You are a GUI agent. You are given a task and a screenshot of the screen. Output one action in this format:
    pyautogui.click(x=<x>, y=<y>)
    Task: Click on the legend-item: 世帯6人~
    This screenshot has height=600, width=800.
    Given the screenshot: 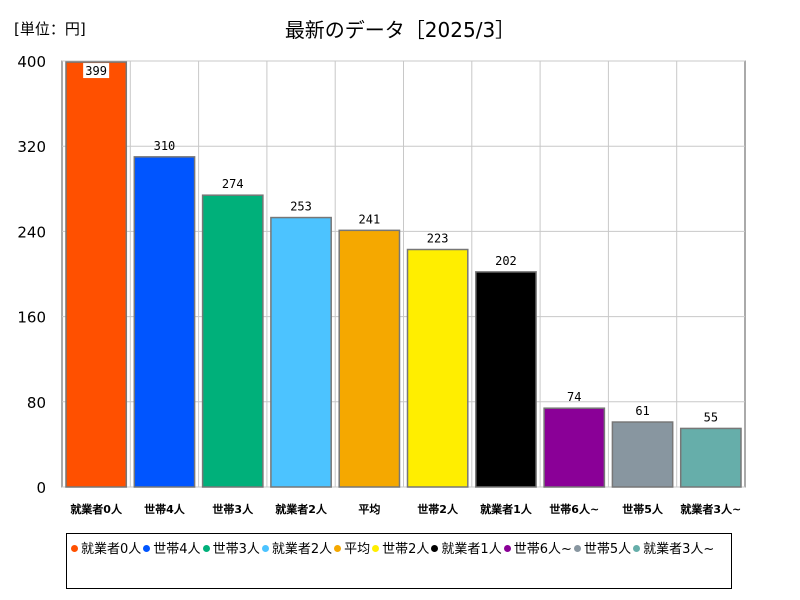 What is the action you would take?
    pyautogui.click(x=537, y=550)
    